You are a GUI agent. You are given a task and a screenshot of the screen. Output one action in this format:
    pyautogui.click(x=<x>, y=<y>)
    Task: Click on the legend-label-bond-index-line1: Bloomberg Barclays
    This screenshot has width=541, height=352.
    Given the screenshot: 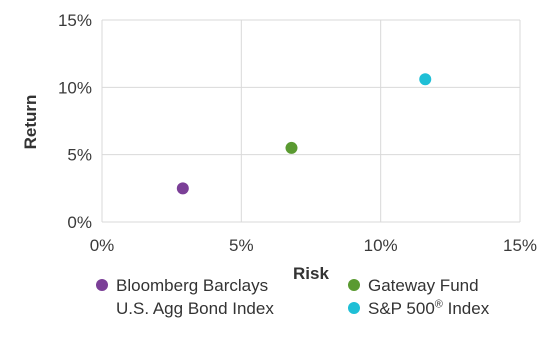 What is the action you would take?
    pyautogui.click(x=192, y=285)
    